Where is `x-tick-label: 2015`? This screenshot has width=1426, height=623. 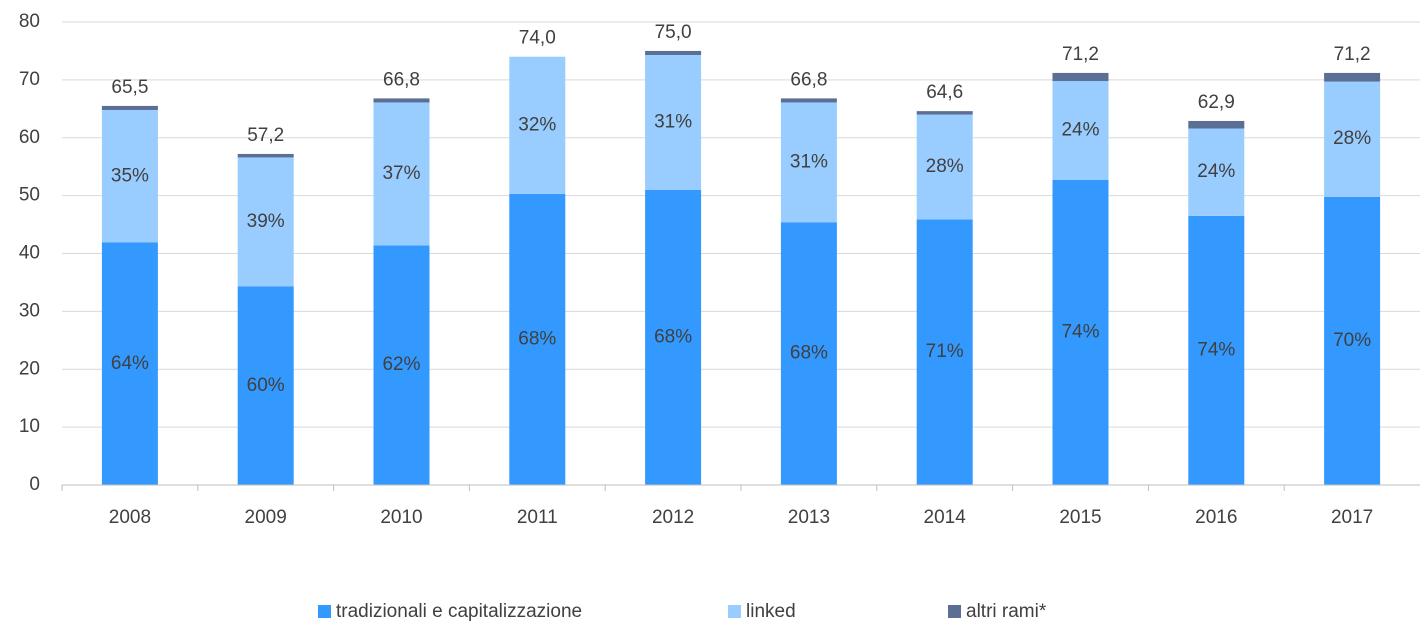 x-tick-label: 2015 is located at coordinates (1080, 517).